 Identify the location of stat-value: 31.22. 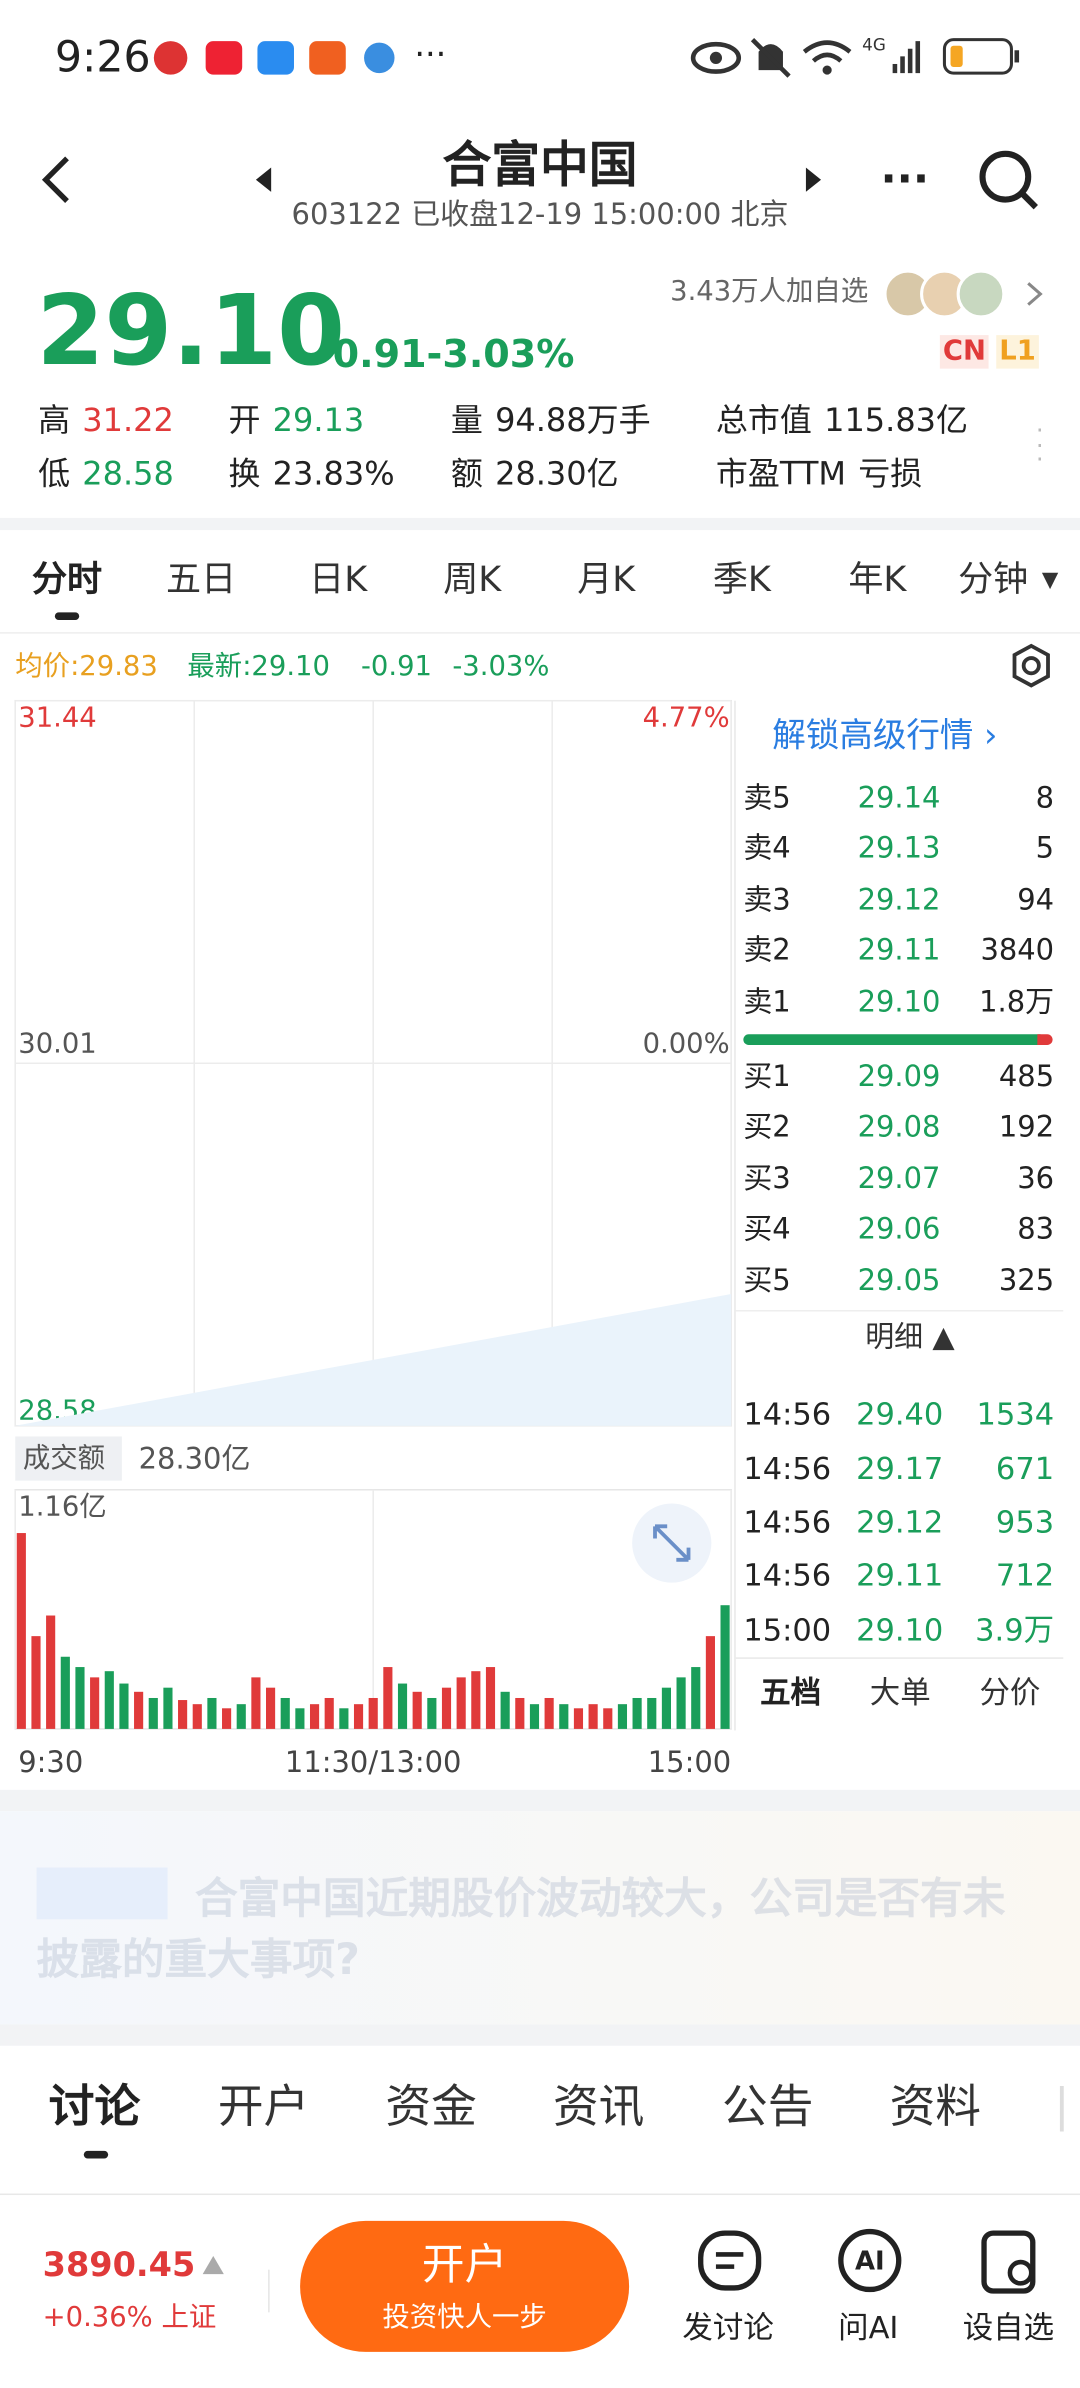
(128, 420).